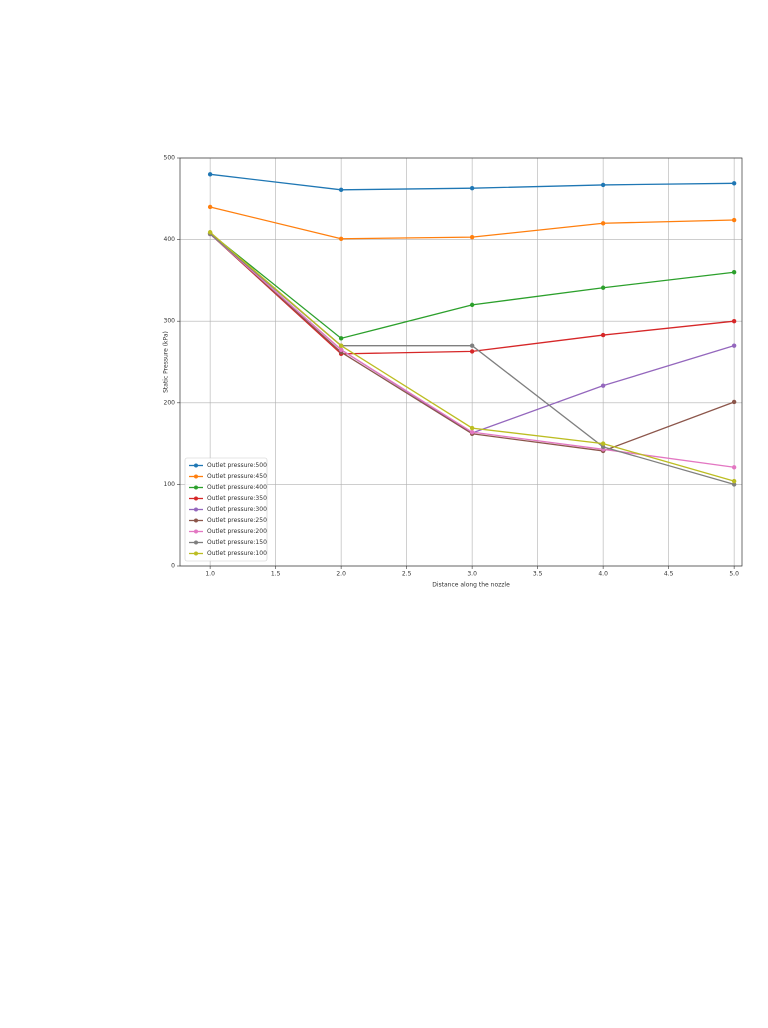  I want to click on x-tick-label: 4.5, so click(669, 574).